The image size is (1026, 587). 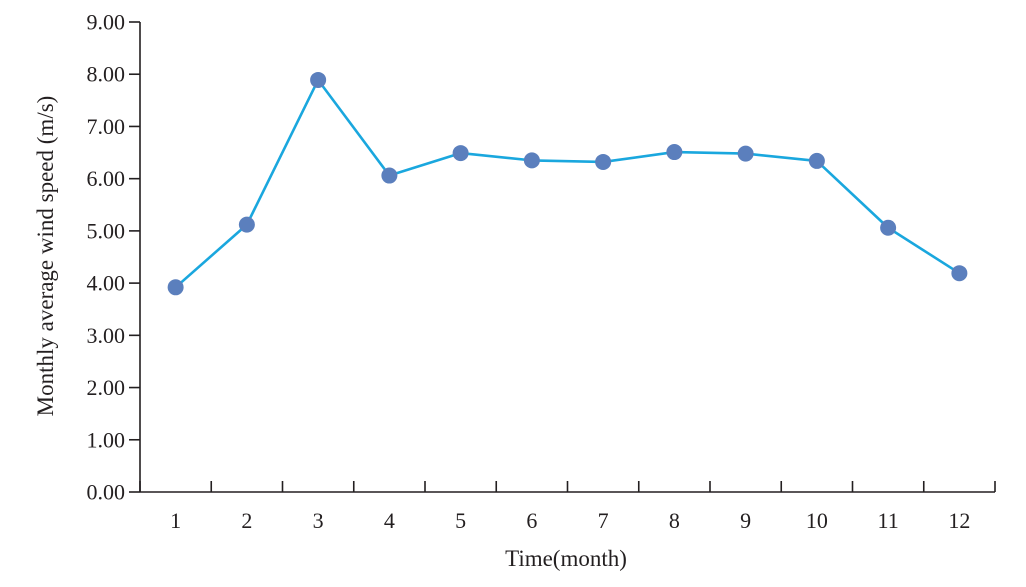 I want to click on y-tick-label: 8.00, so click(x=106, y=74).